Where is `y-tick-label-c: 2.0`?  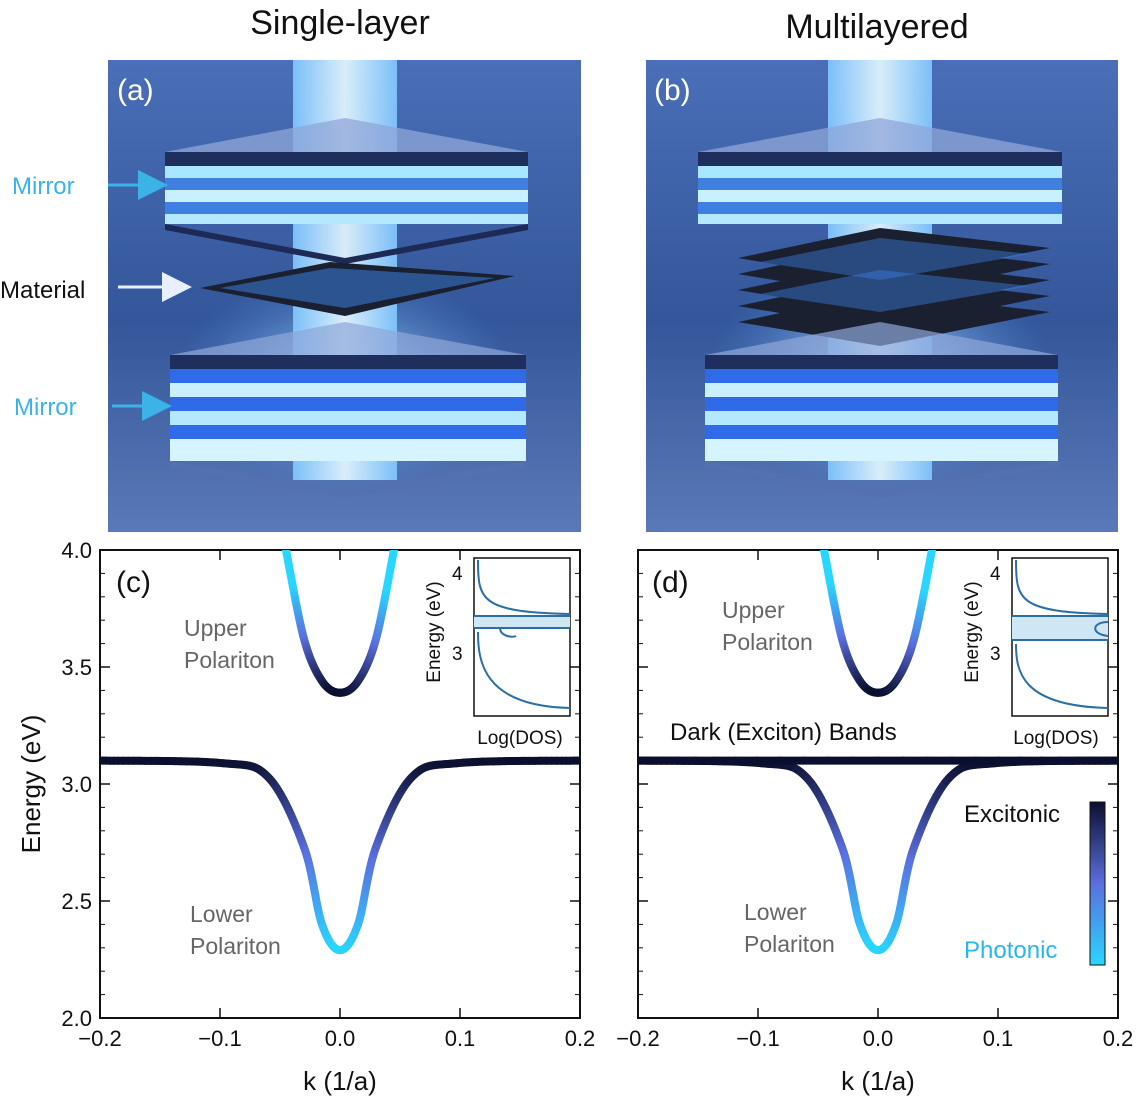
y-tick-label-c: 2.0 is located at coordinates (76, 1018).